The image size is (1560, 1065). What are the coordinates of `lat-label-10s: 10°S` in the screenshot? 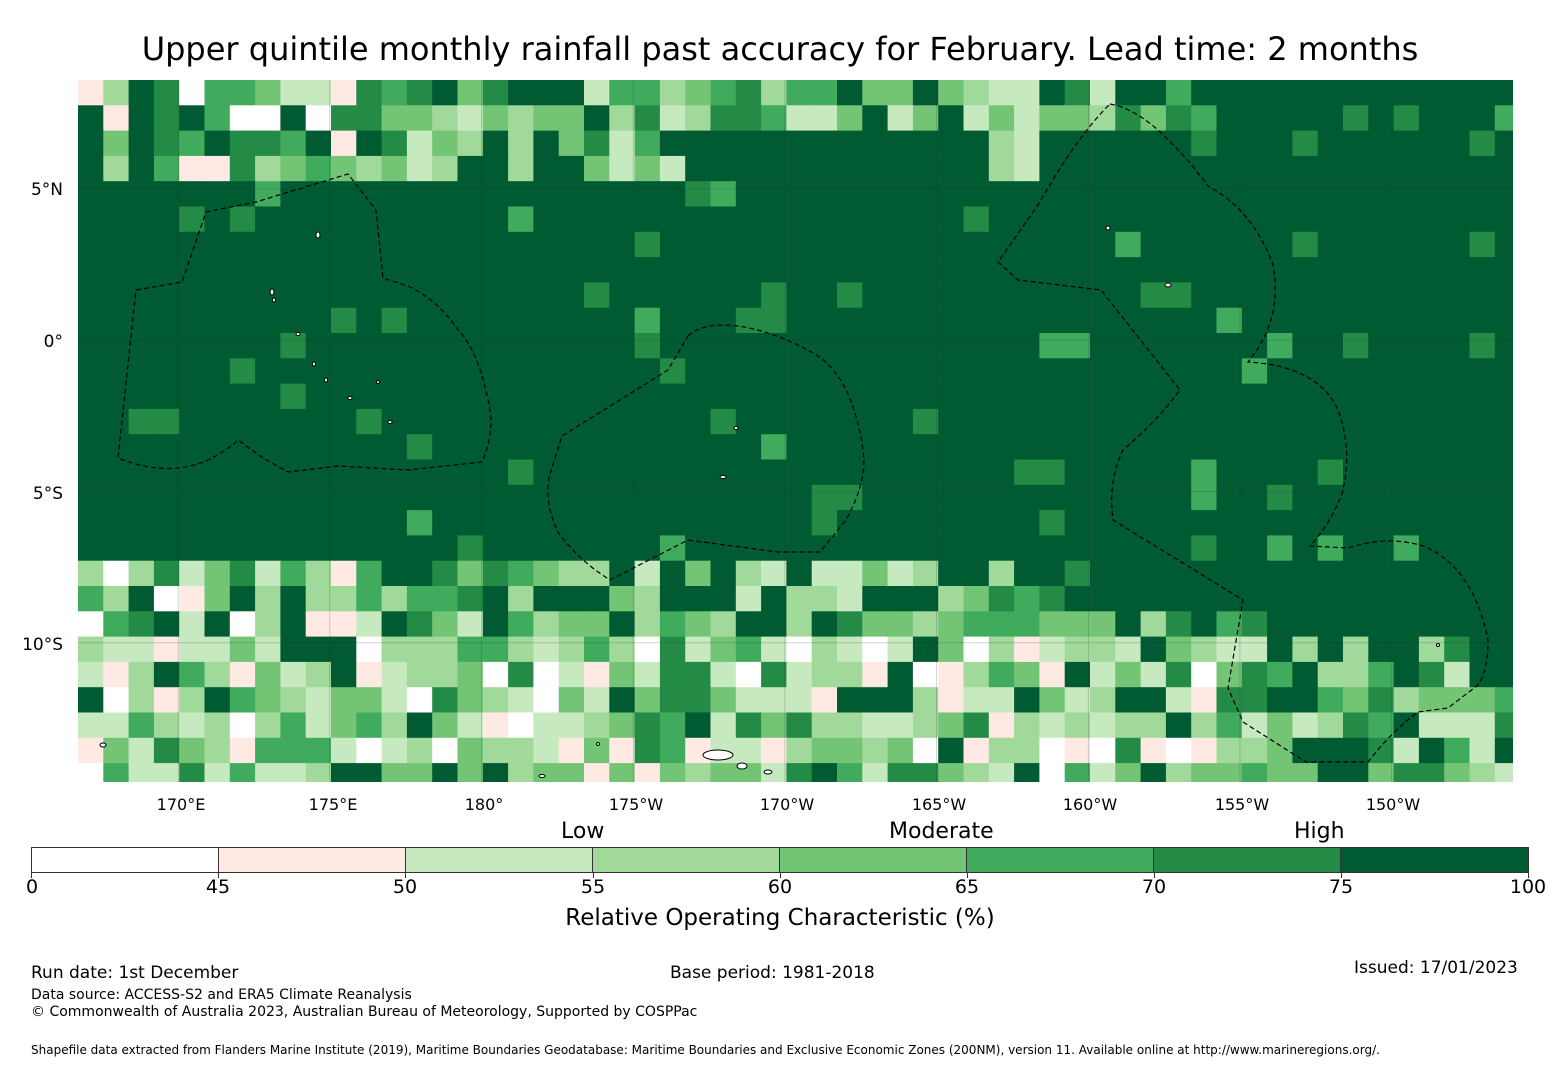 It's located at (42, 645).